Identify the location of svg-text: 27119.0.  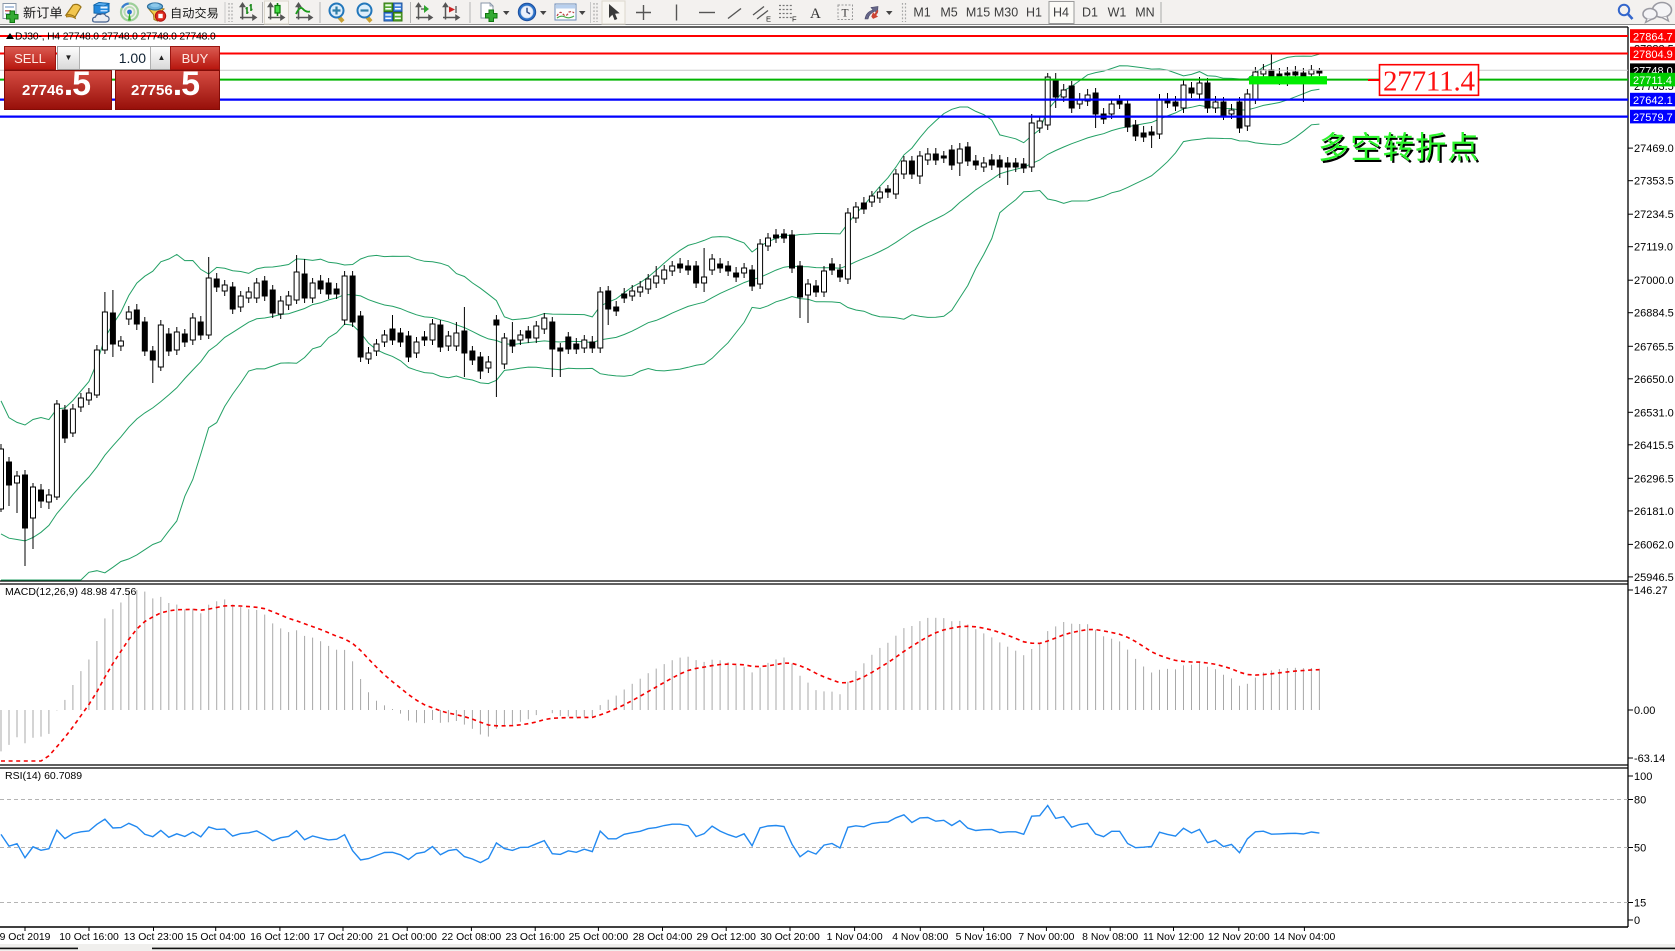
(1653, 248).